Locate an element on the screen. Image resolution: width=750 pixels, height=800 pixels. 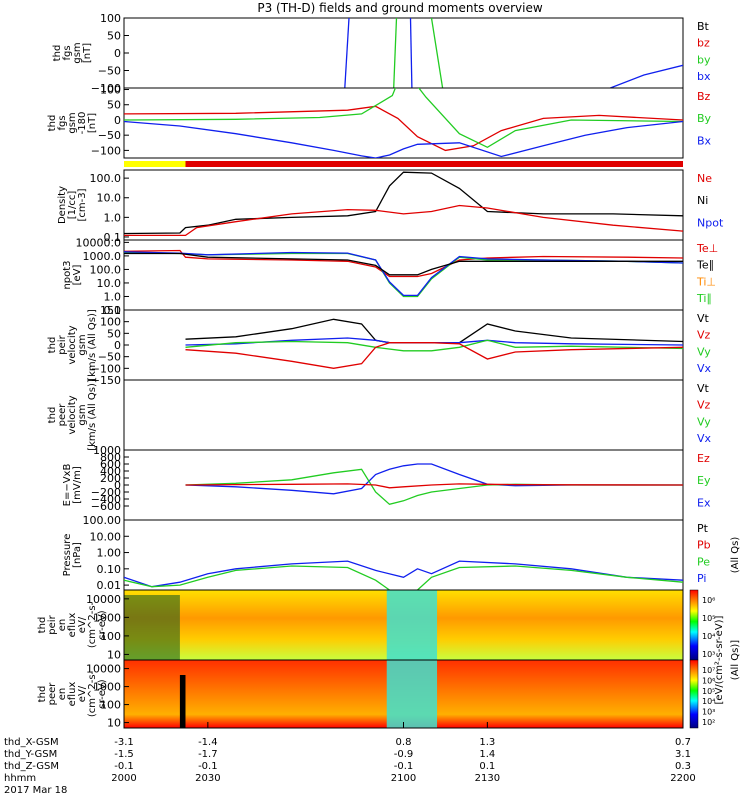
legend-entry: Ez is located at coordinates (703, 458).